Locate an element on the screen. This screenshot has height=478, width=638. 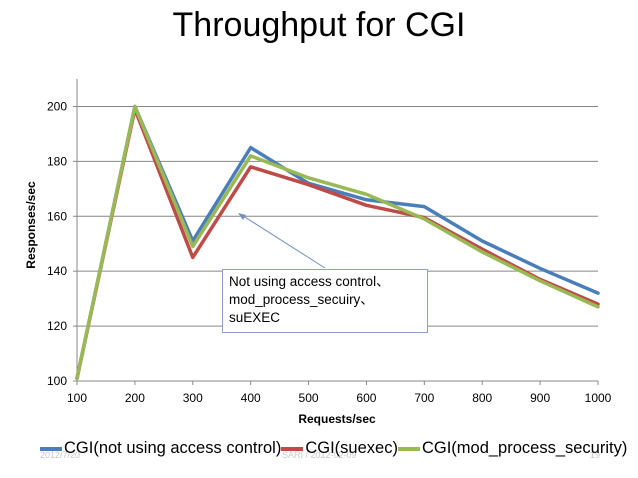
legend-label: CGI(suexec) is located at coordinates (351, 448).